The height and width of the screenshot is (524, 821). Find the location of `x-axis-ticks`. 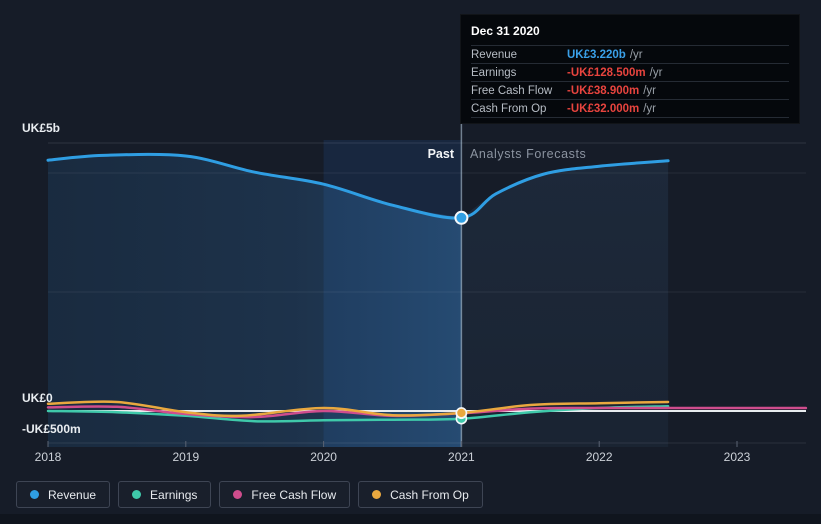

x-axis-ticks is located at coordinates (392, 444).